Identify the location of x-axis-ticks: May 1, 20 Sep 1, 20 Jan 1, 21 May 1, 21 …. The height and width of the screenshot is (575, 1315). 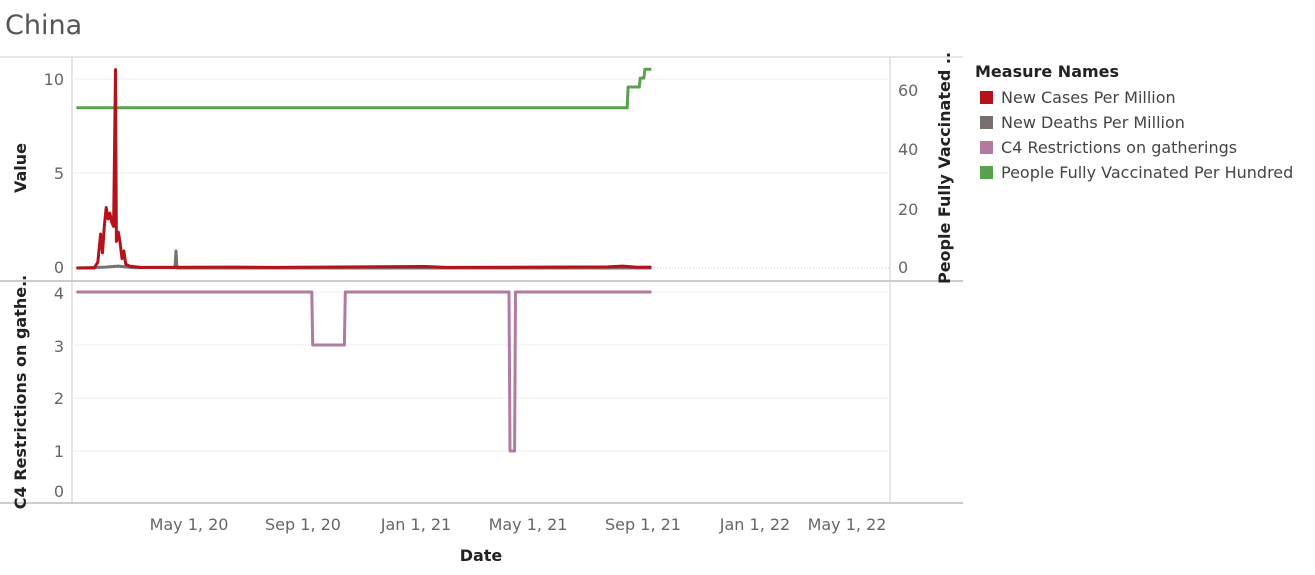
(518, 524).